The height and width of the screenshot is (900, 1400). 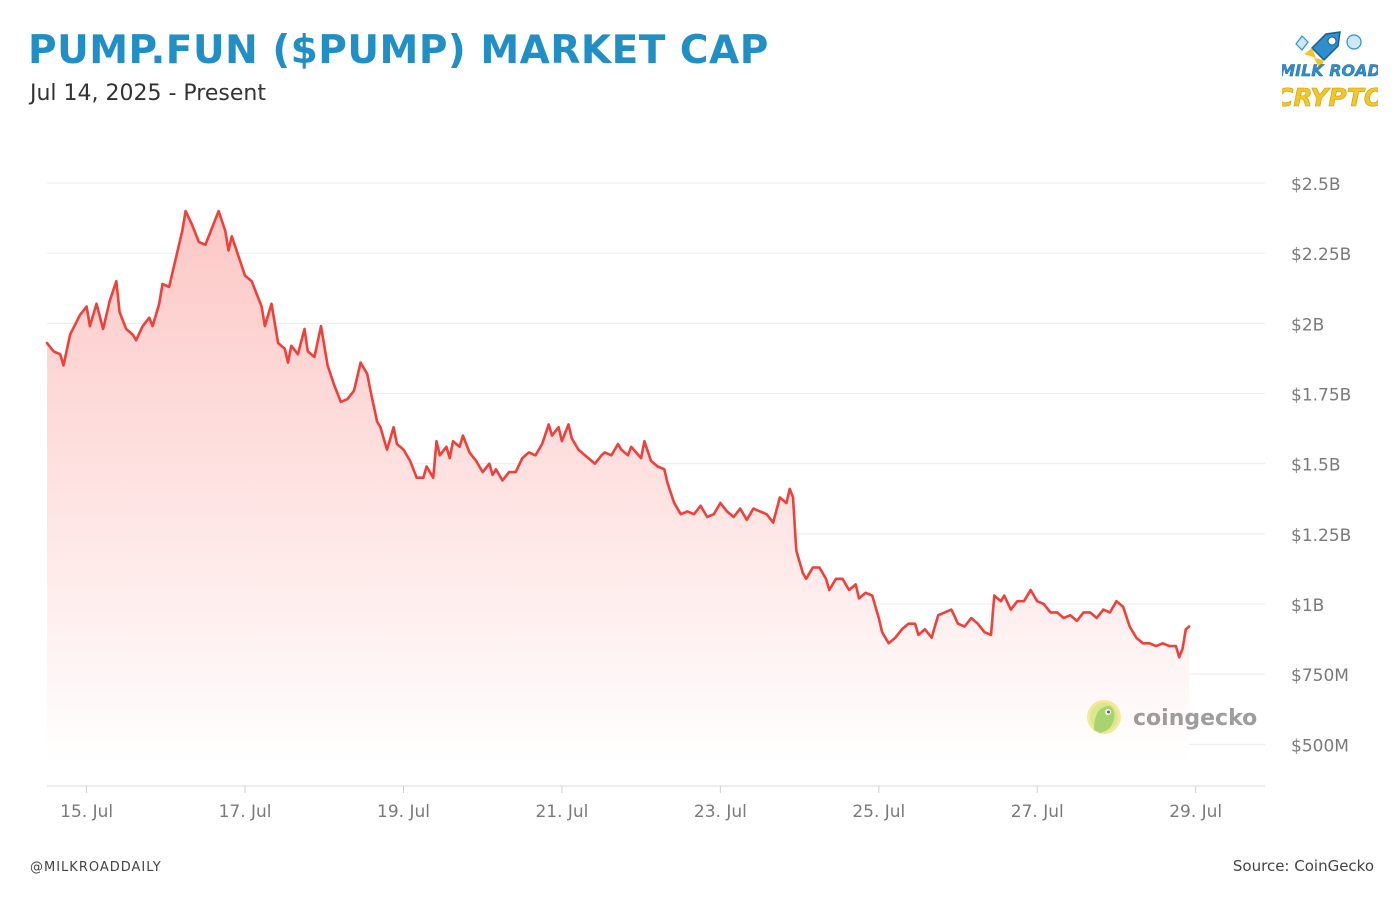 I want to click on x-tick-label: 25. Jul, so click(x=878, y=812).